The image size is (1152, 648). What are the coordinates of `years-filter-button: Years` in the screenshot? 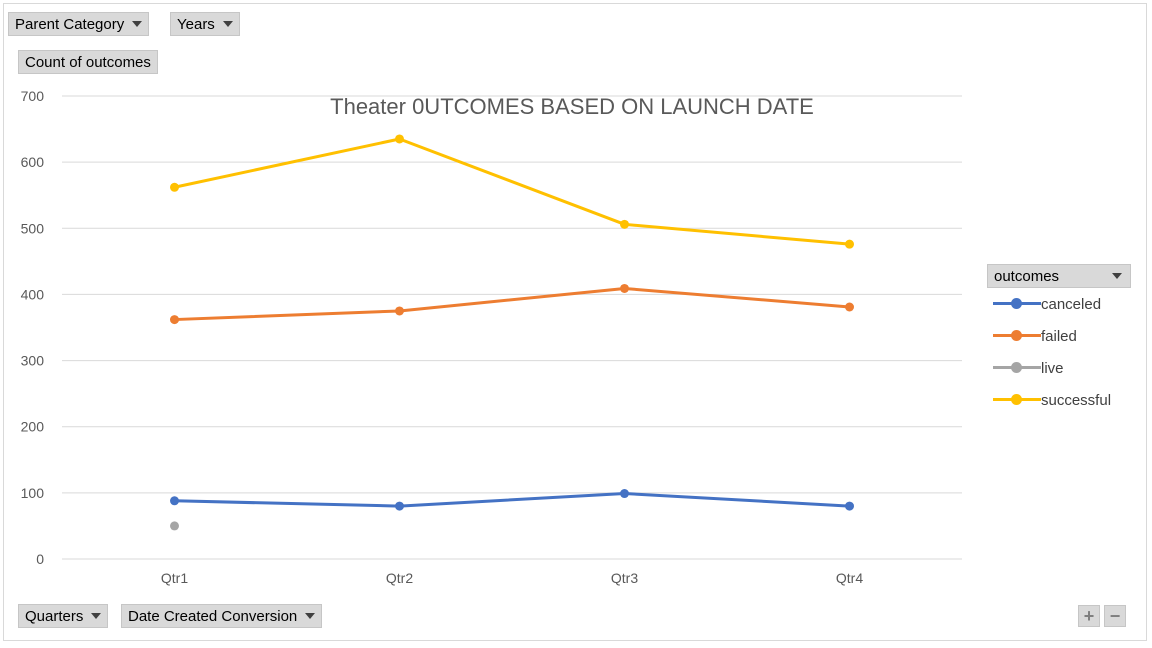 It's located at (205, 24).